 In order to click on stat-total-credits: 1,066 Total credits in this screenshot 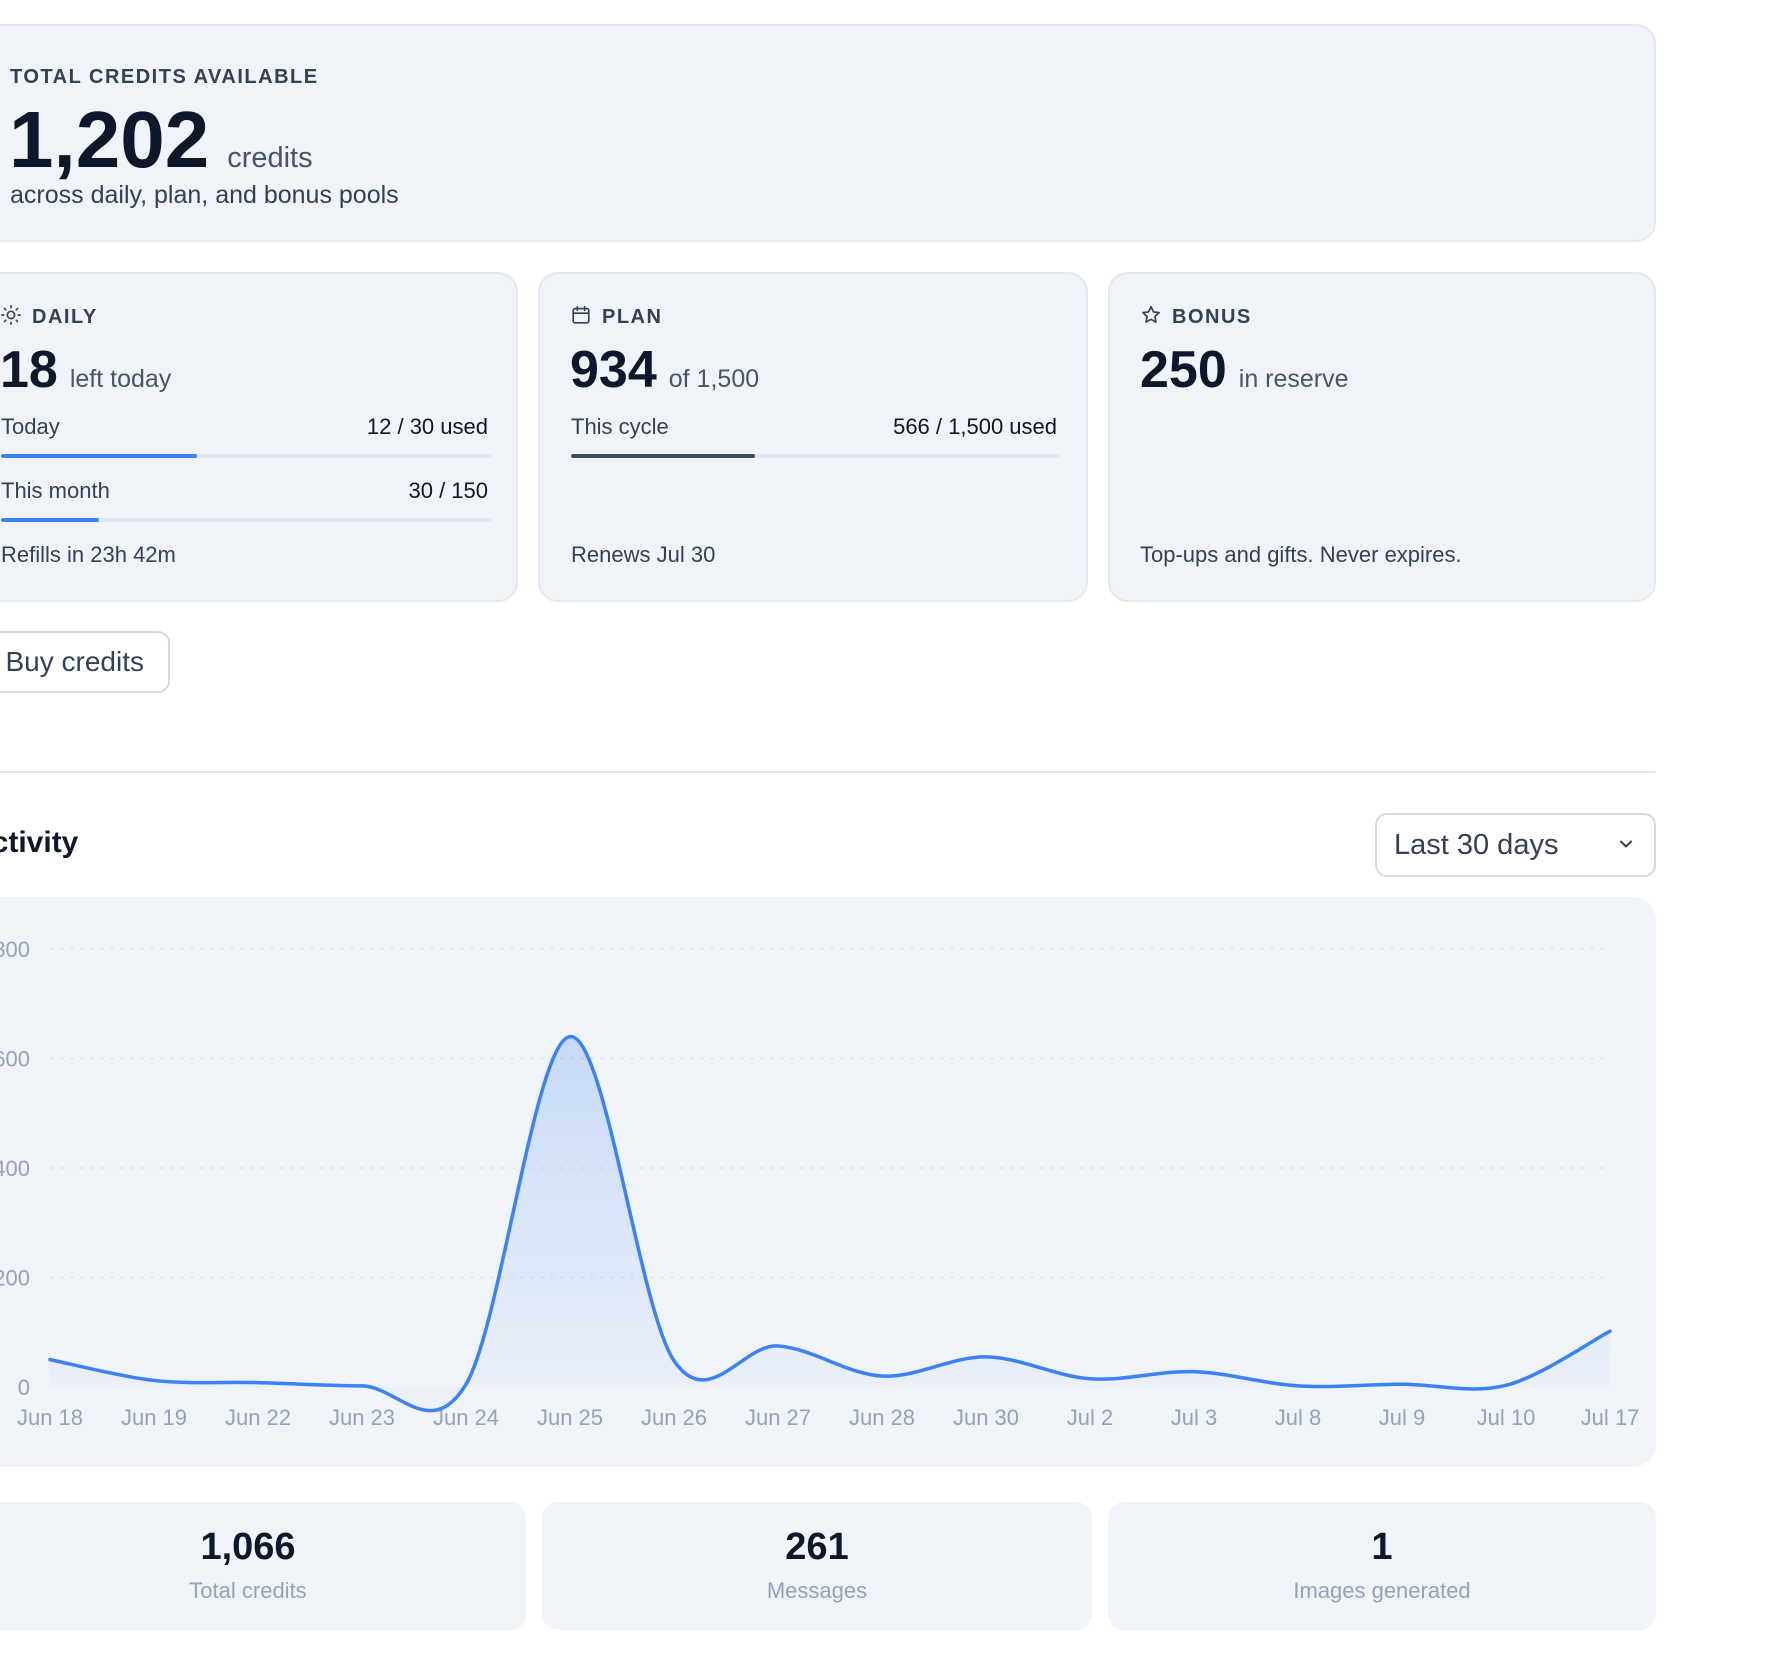, I will do `click(263, 1566)`.